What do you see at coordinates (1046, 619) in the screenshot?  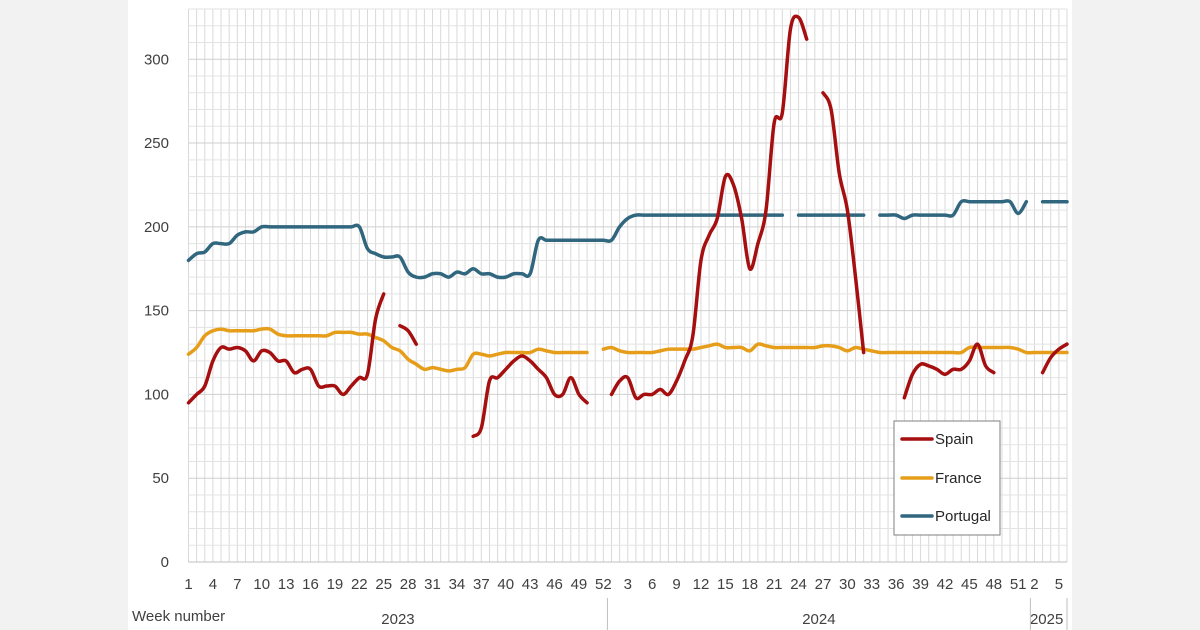 I see `year-label: 2025` at bounding box center [1046, 619].